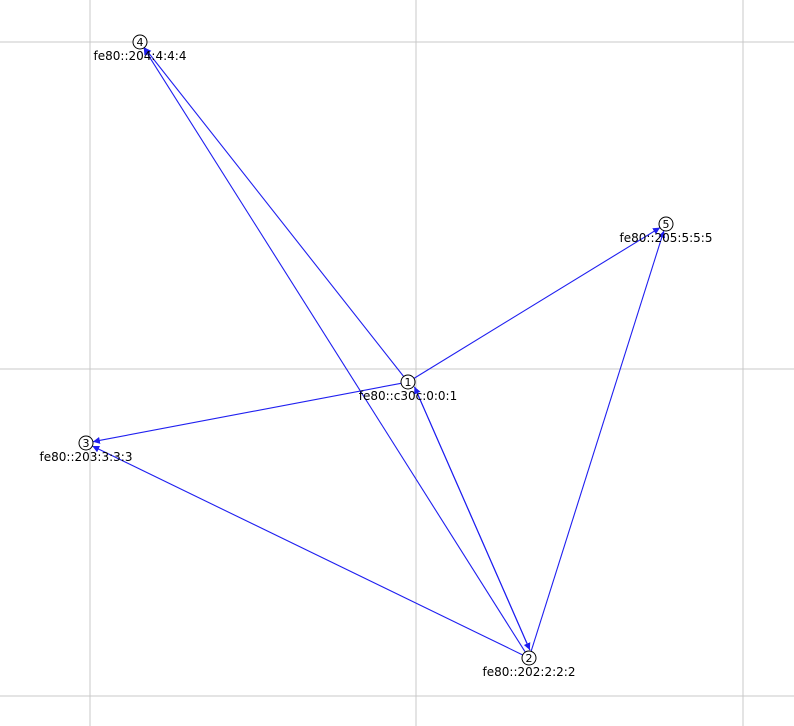 Image resolution: width=794 pixels, height=726 pixels. Describe the element at coordinates (86, 457) in the screenshot. I see `node-address-label: fe80::203:3:3:3` at that location.